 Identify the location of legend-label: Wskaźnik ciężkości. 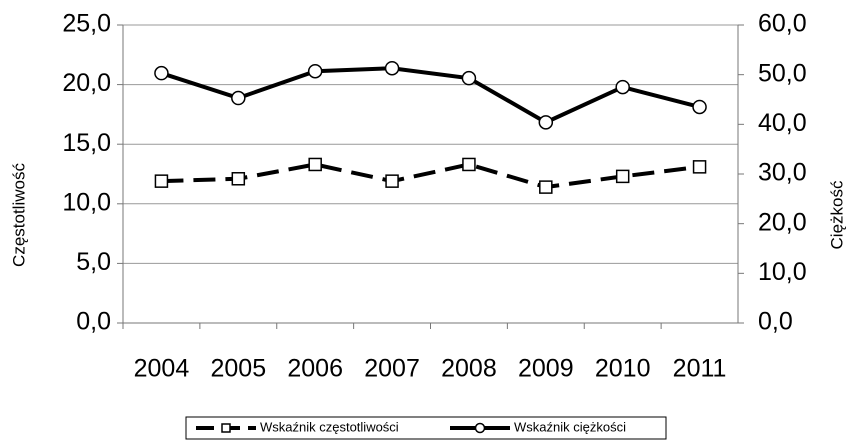
(570, 426).